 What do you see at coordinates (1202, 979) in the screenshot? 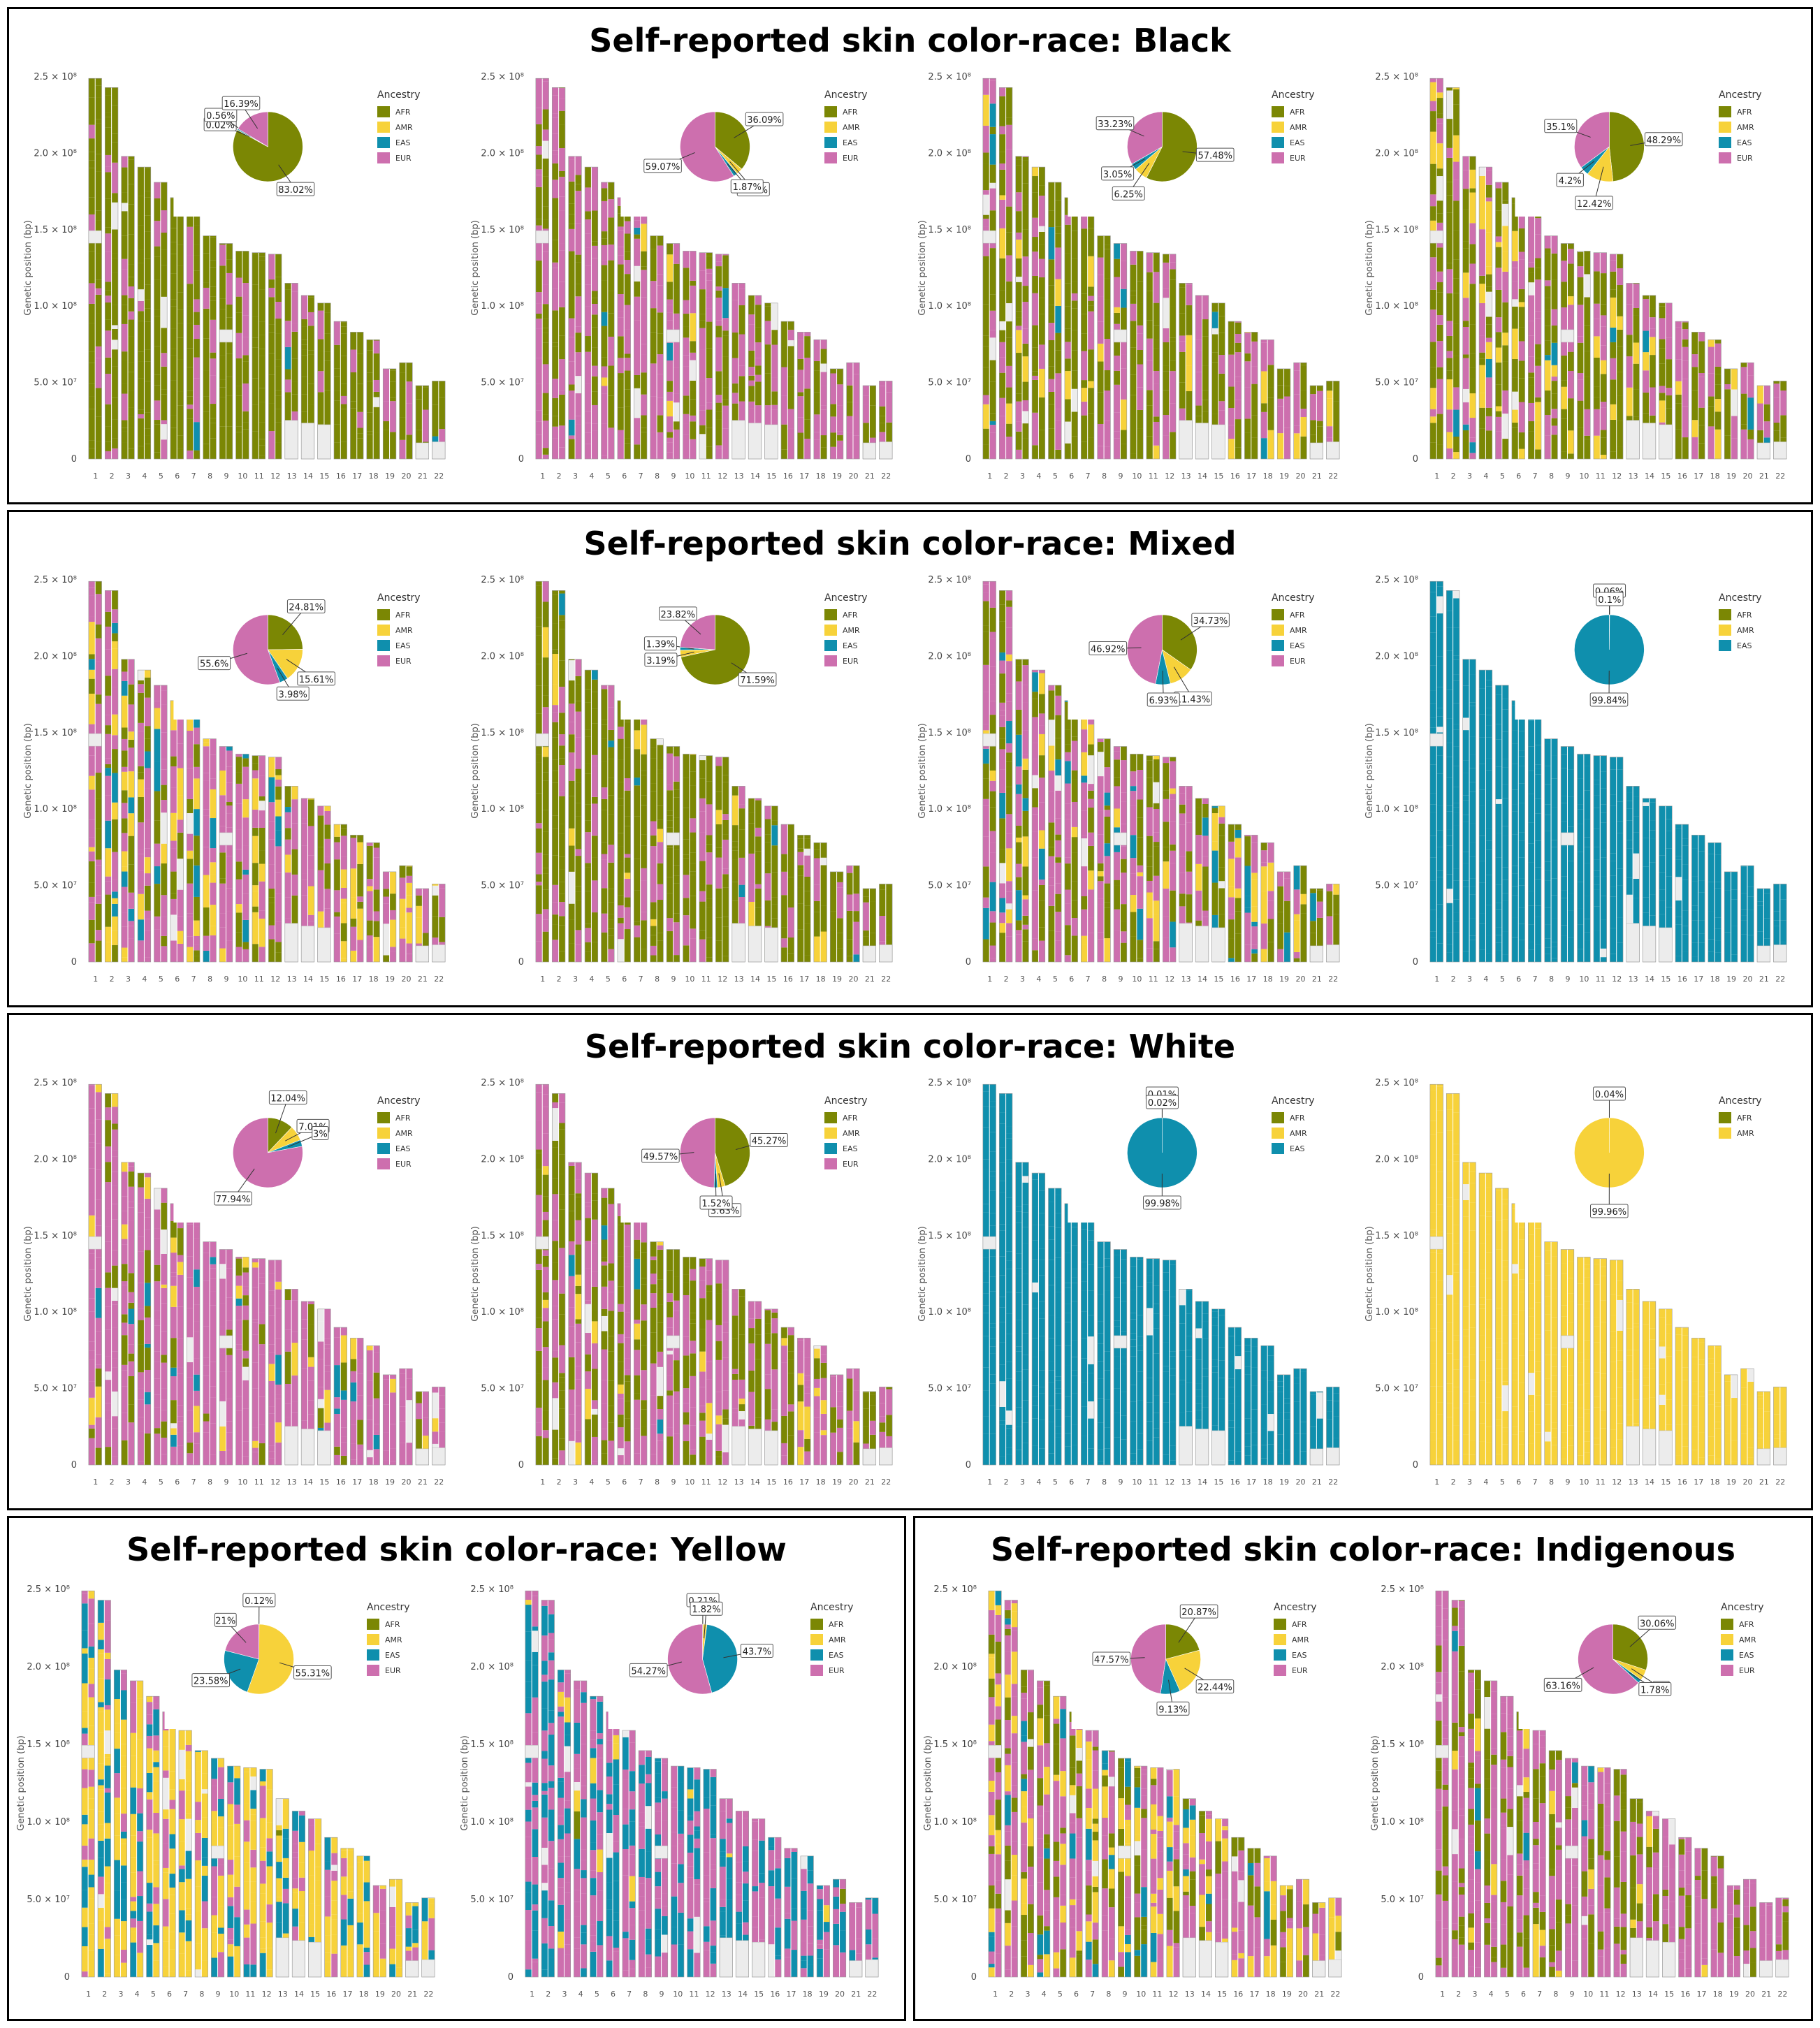
I see `x-tick-label: 14` at bounding box center [1202, 979].